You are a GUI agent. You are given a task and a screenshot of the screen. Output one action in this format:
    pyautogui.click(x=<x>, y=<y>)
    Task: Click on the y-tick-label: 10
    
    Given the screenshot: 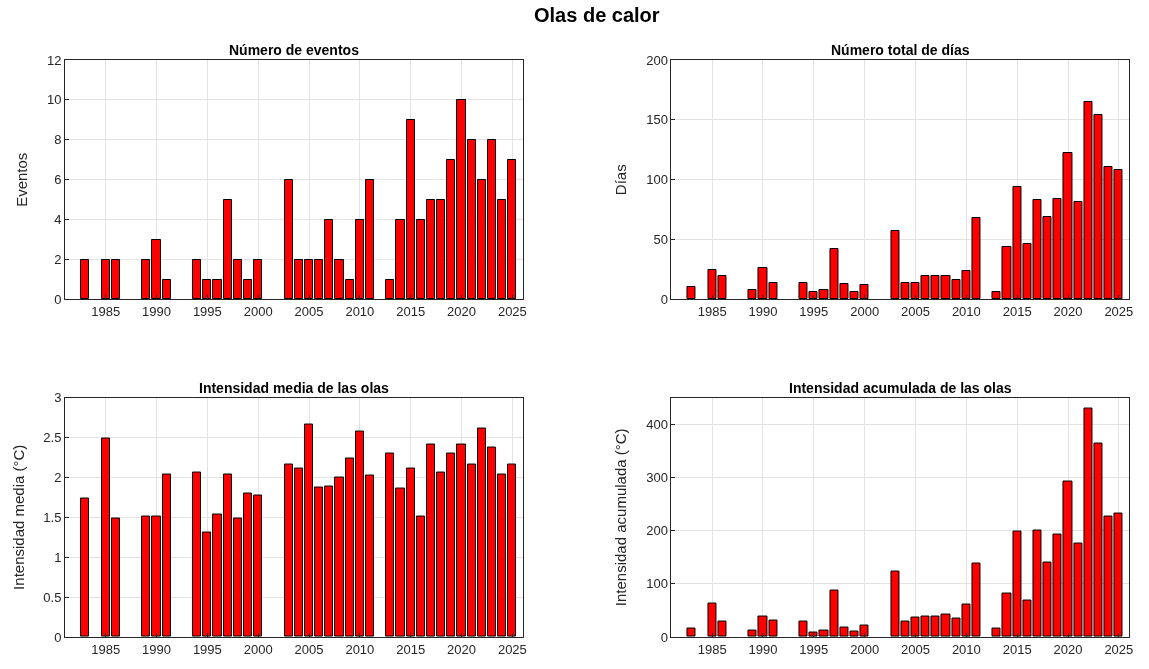 What is the action you would take?
    pyautogui.click(x=54, y=100)
    